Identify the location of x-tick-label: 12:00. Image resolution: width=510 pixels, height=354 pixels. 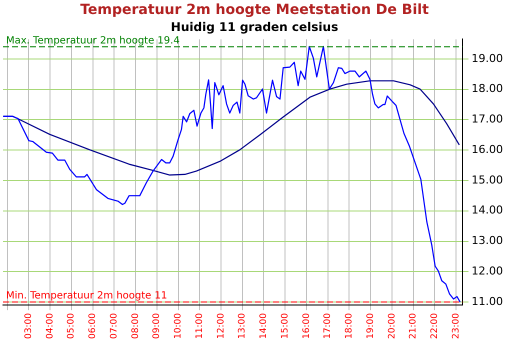
(221, 325).